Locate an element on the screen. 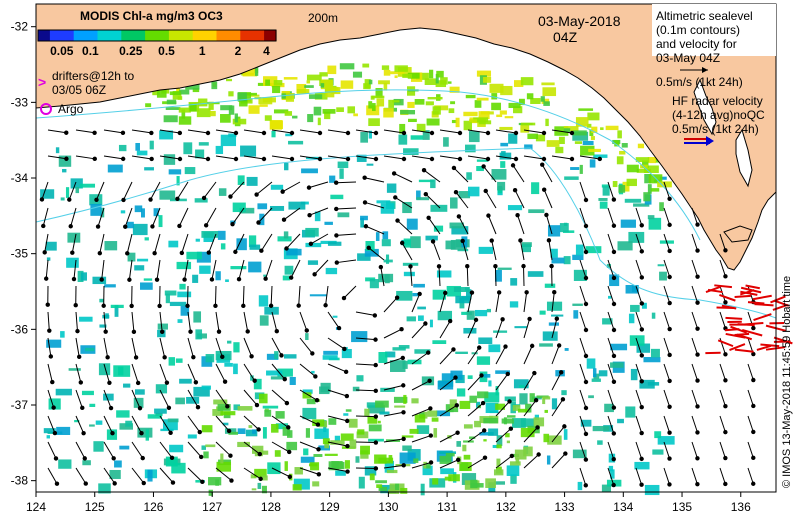 The height and width of the screenshot is (520, 800). chl-colorbar: MODIS Chl-a mg/m3 OC3 0.05 0.1 0.25 0.5 1 2 4 is located at coordinates (157, 33).